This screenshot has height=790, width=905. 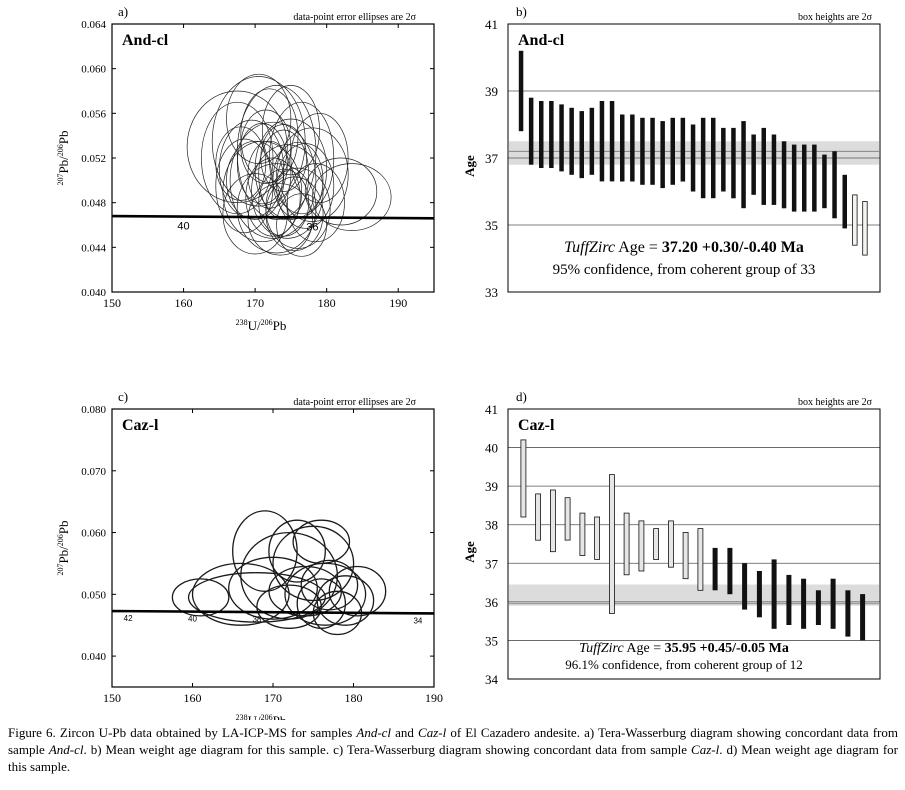 I want to click on y-tick-label: 0.070, so click(x=93, y=472).